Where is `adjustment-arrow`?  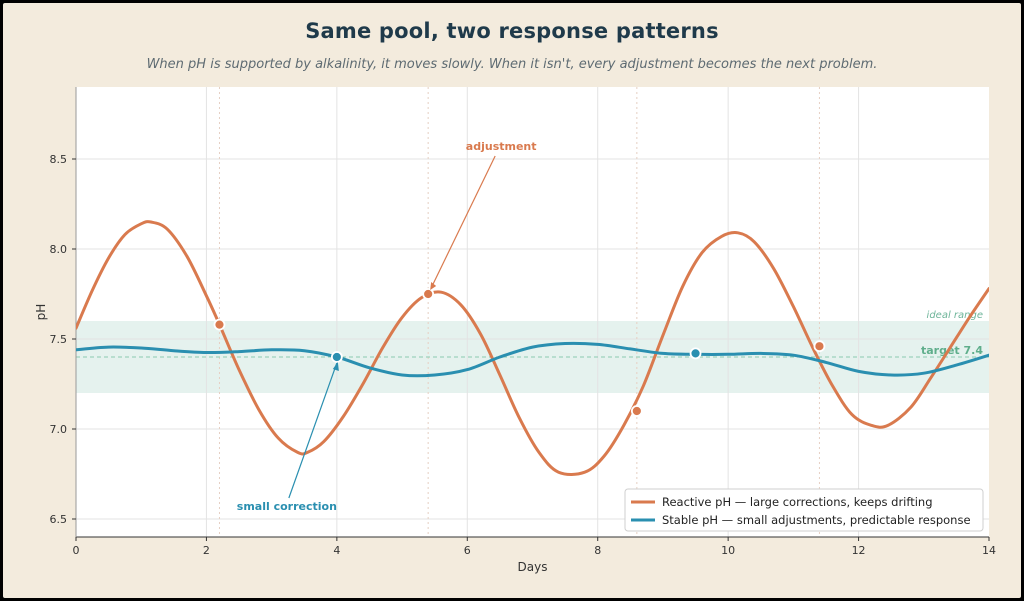
adjustment-arrow is located at coordinates (463, 222).